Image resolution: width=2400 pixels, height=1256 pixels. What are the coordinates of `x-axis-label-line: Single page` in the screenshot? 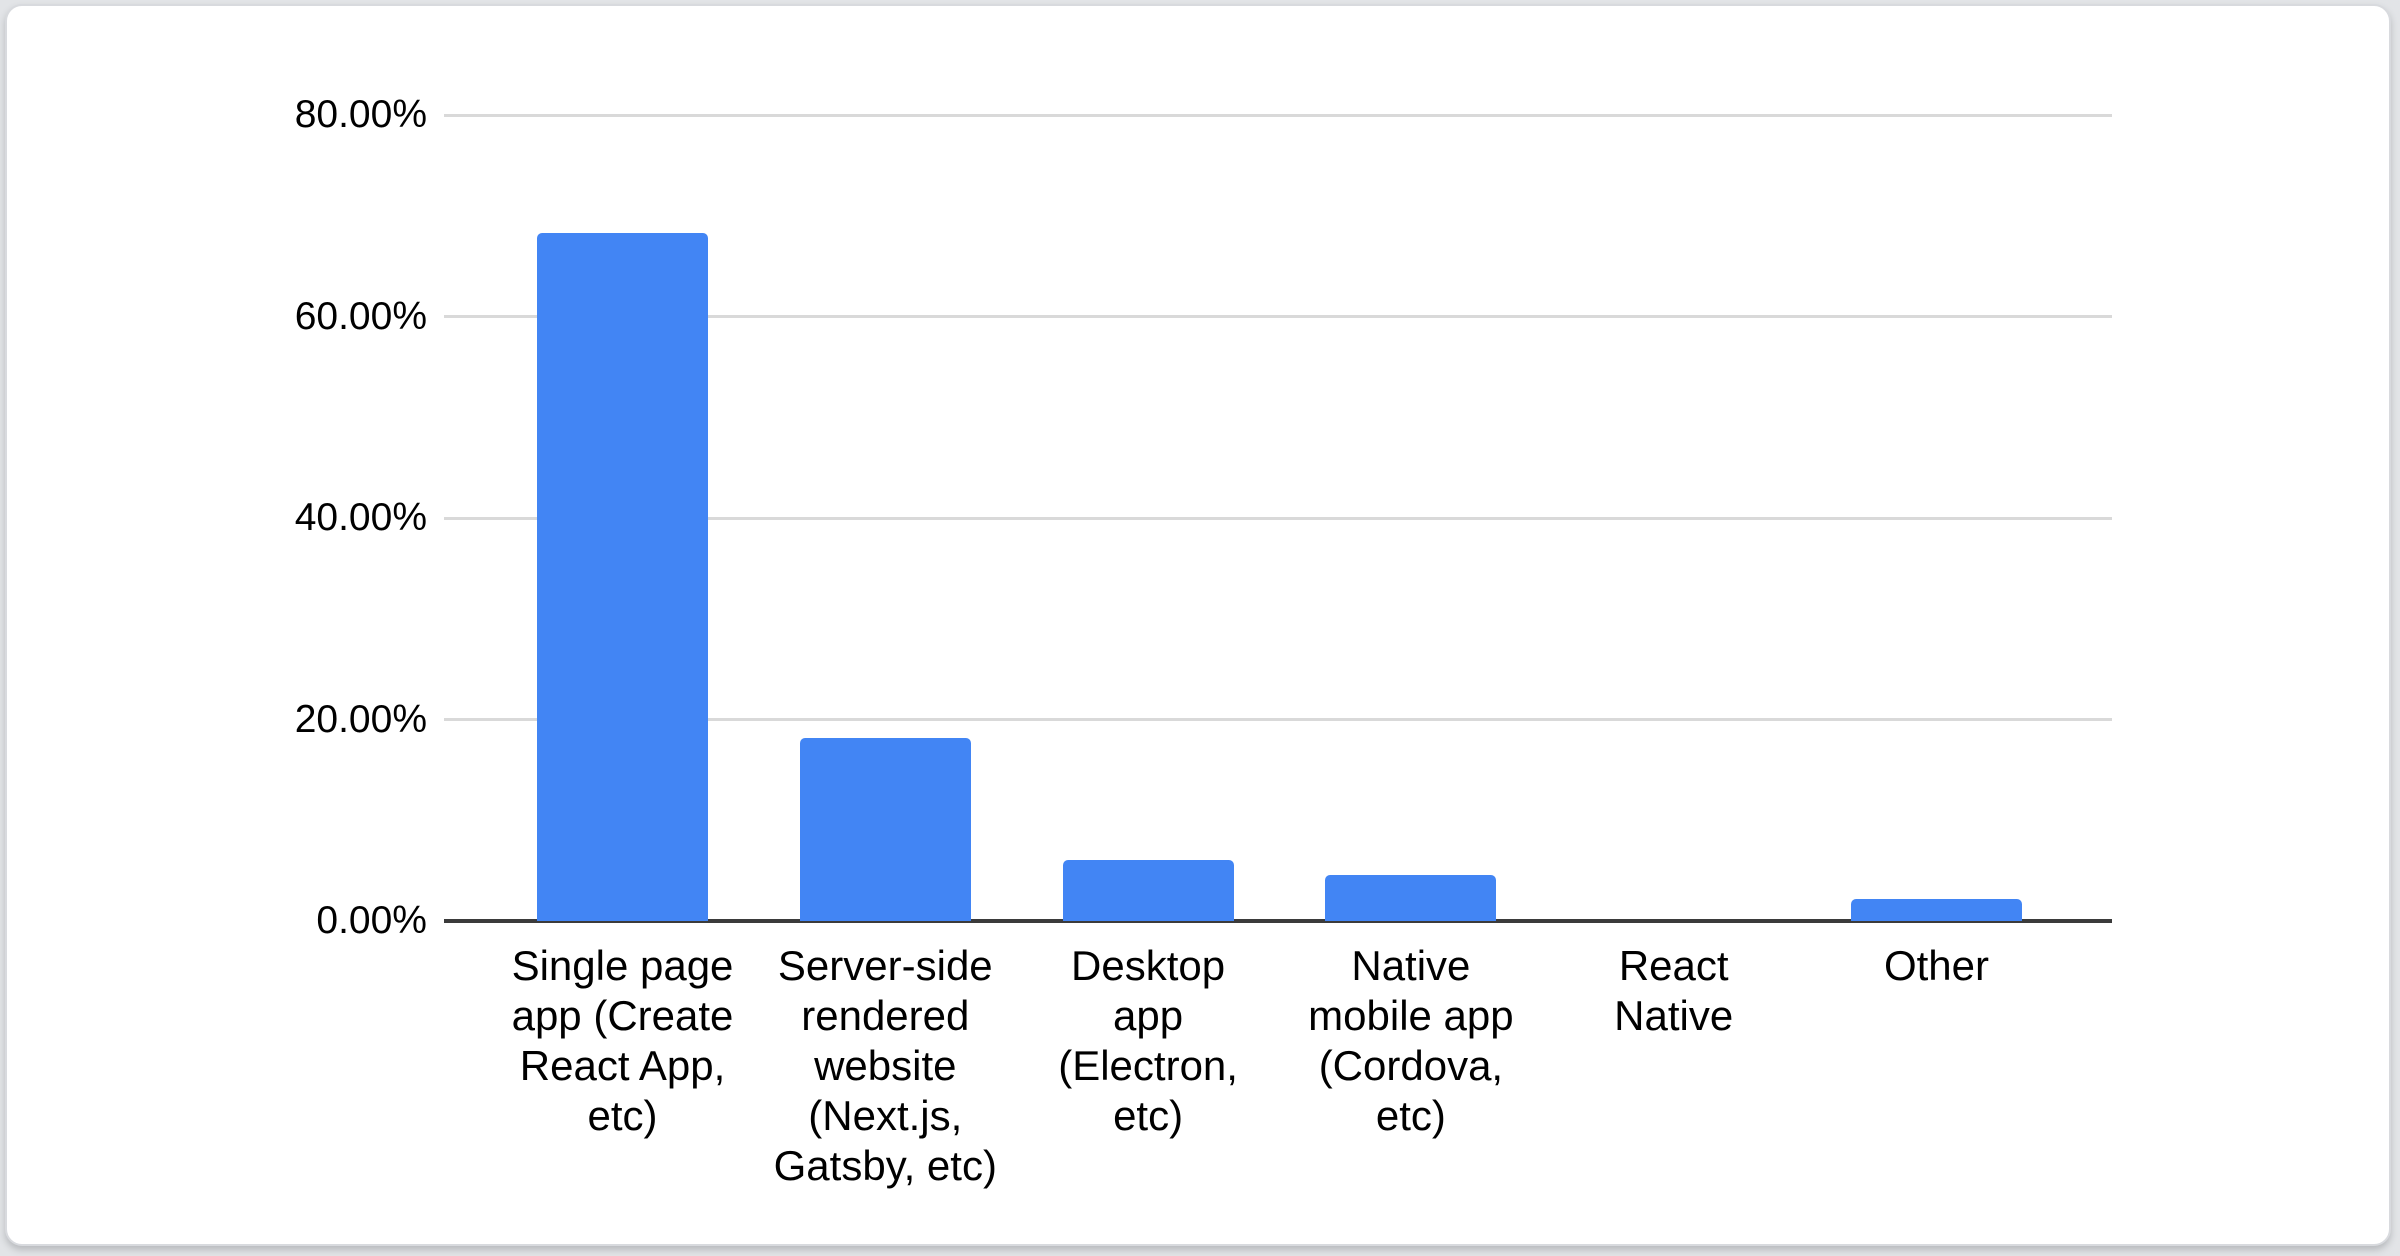 It's located at (622, 965).